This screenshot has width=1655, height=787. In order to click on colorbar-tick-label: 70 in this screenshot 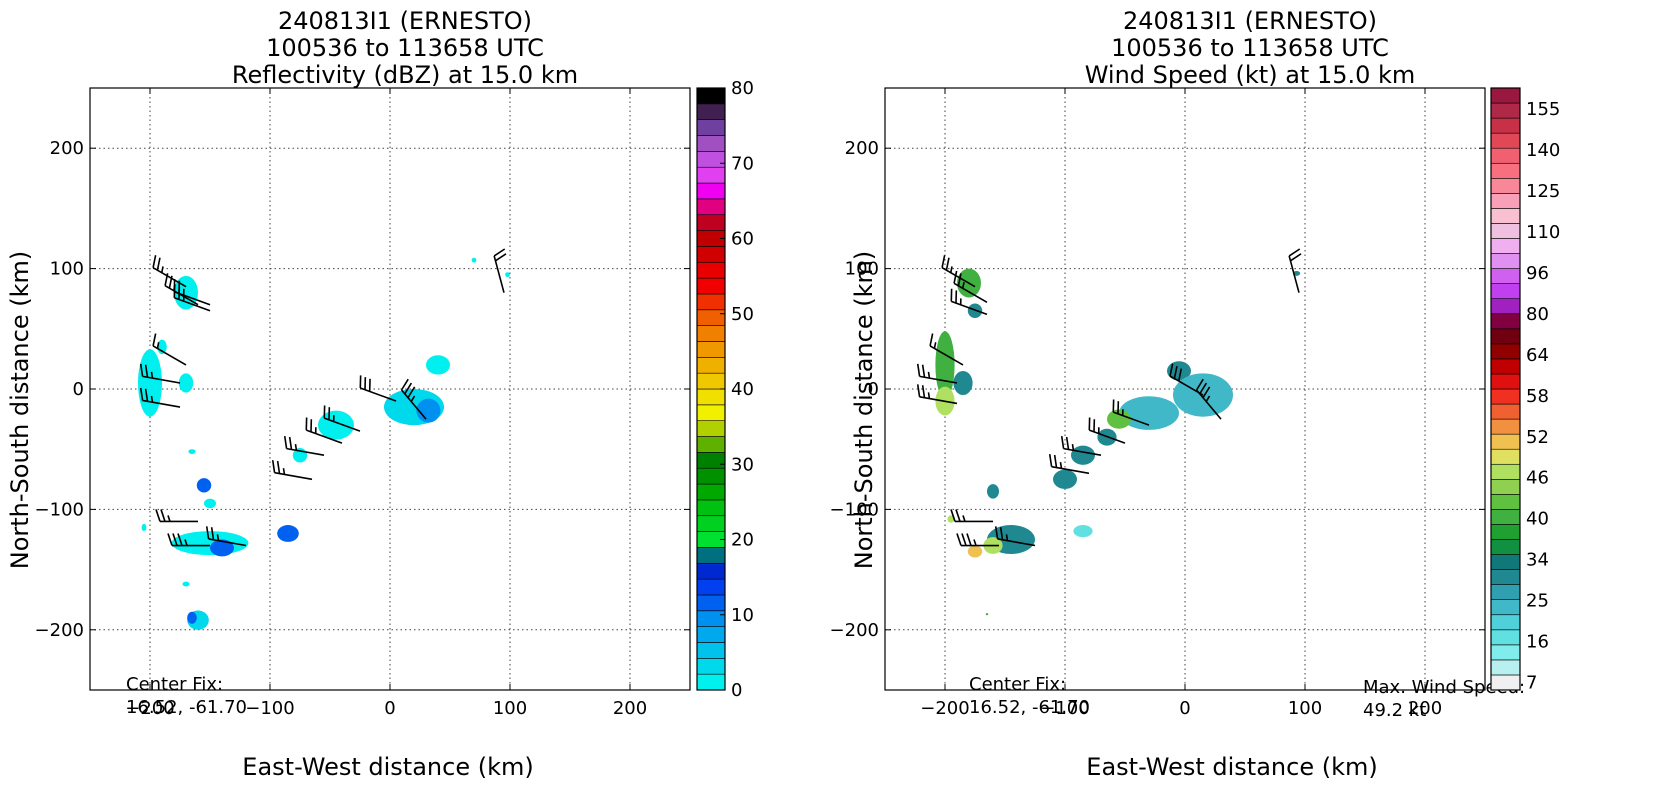, I will do `click(742, 163)`.